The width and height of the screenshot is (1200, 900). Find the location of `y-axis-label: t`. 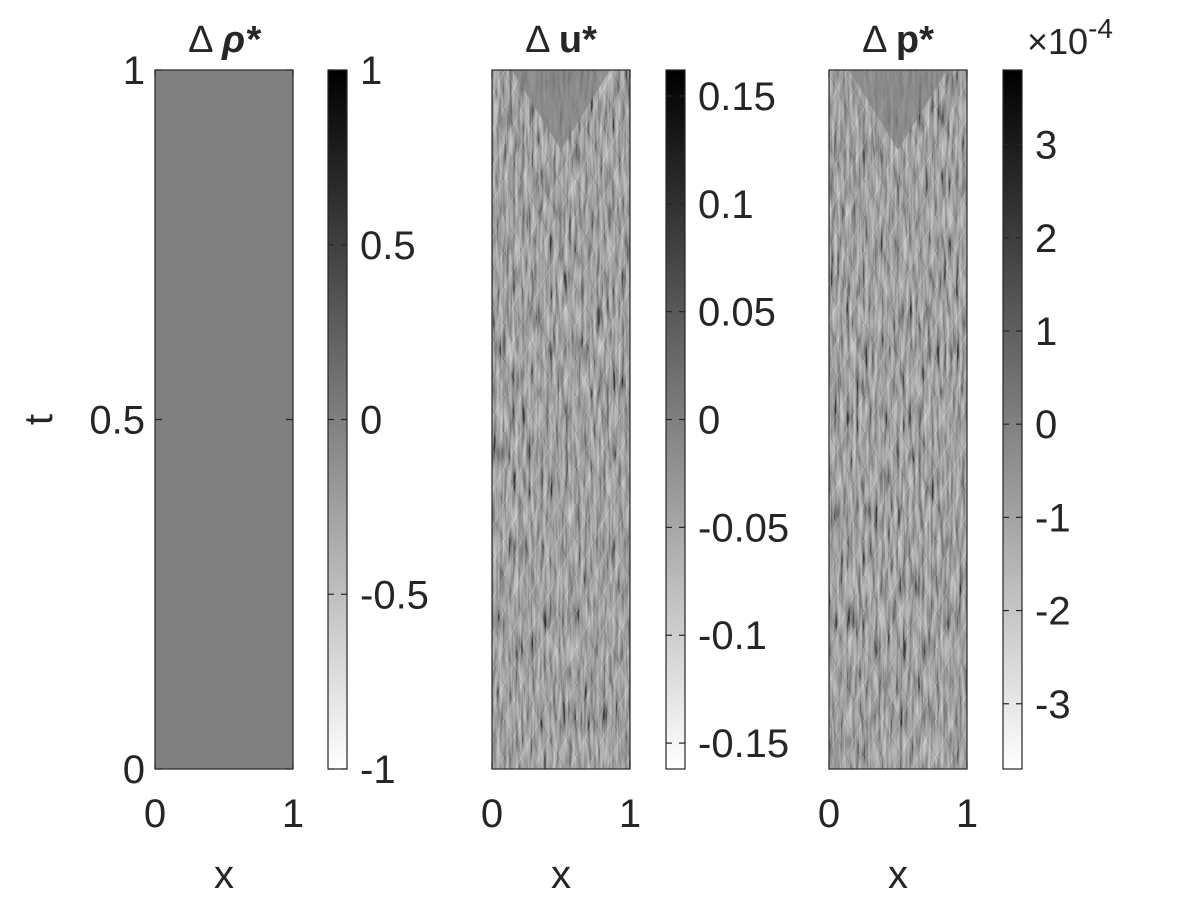

y-axis-label: t is located at coordinates (39, 419).